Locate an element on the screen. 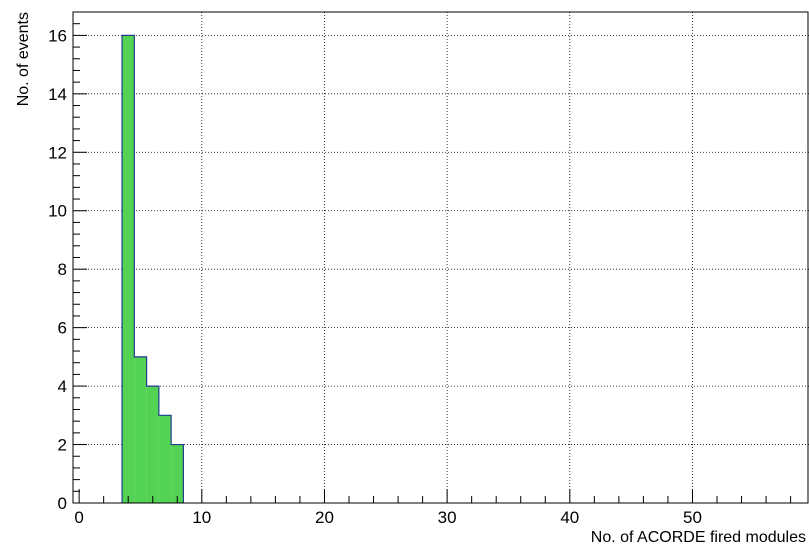 The width and height of the screenshot is (809, 548). x-tick-label-0: 0 is located at coordinates (78, 517).